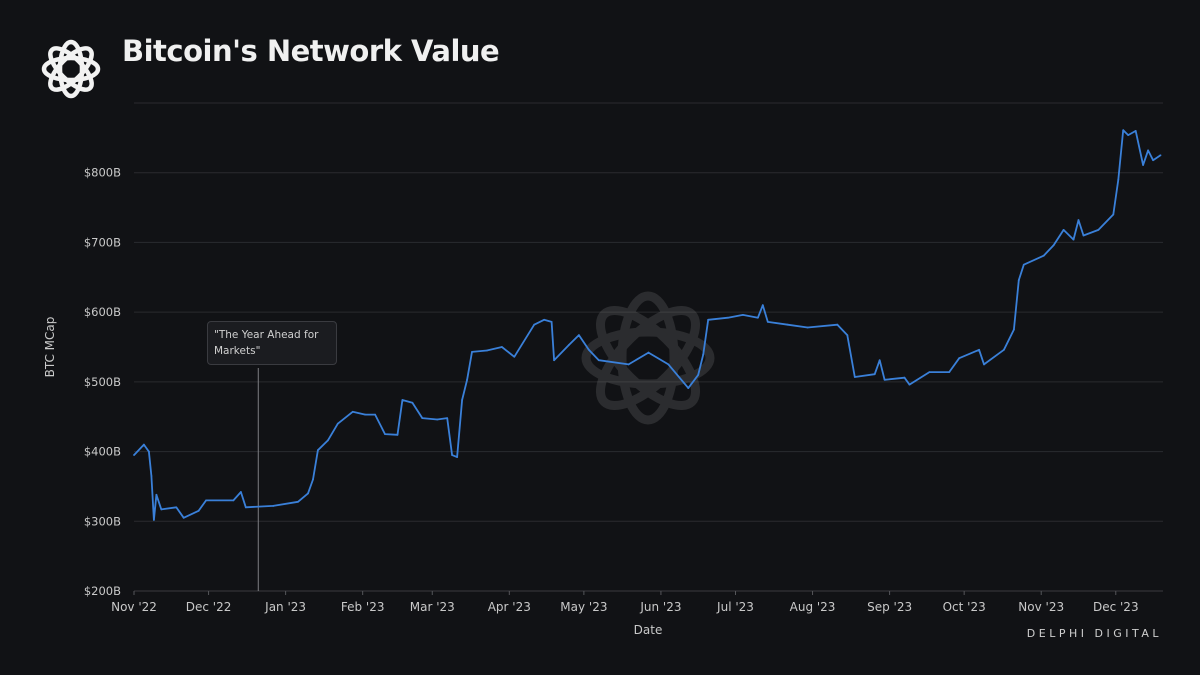 This screenshot has width=1200, height=675. I want to click on chart-title: Bitcoin's Network Value, so click(311, 51).